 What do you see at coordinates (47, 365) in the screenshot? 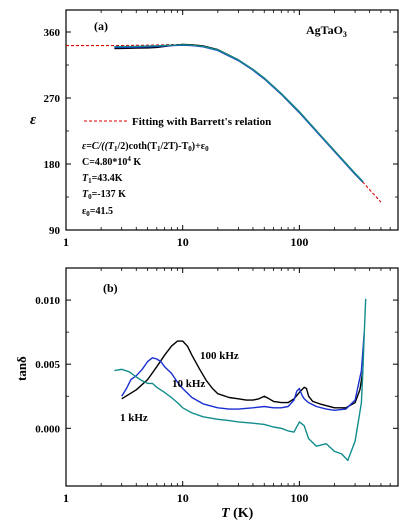
I see `y-tick-label-b: 0.005` at bounding box center [47, 365].